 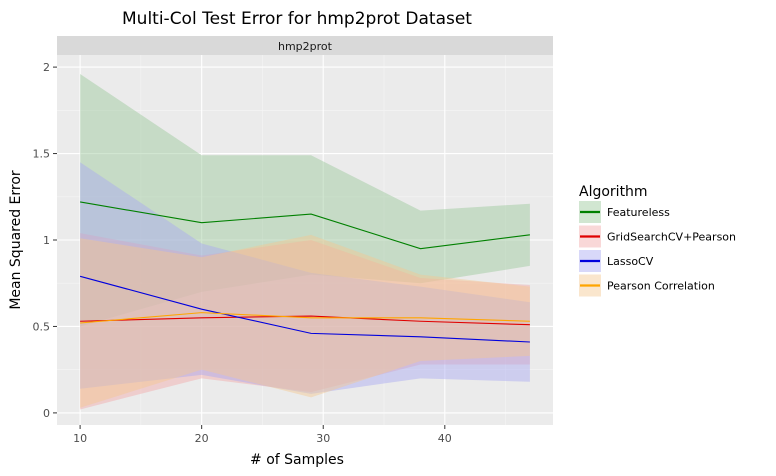 What do you see at coordinates (202, 438) in the screenshot?
I see `x-tick-label: 20` at bounding box center [202, 438].